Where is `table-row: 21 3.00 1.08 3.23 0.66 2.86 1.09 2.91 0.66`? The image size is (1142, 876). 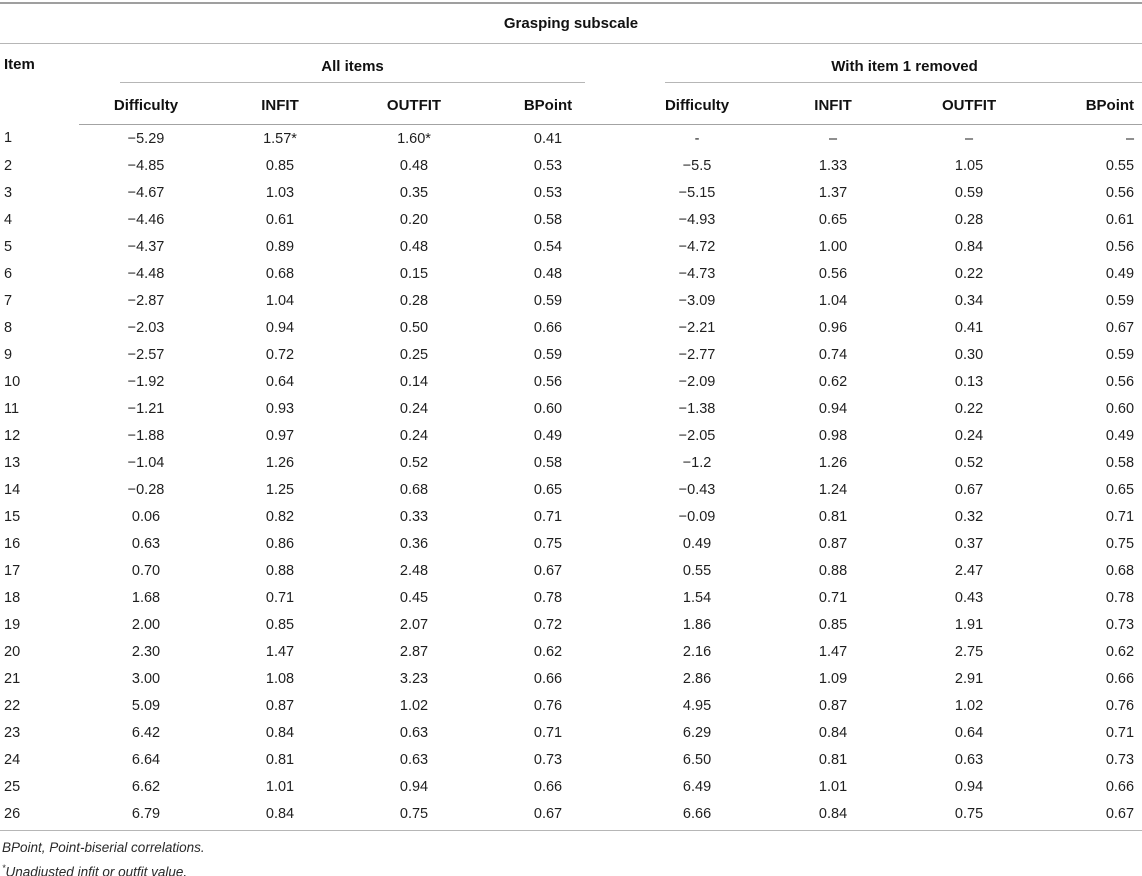 table-row: 21 3.00 1.08 3.23 0.66 2.86 1.09 2.91 0.66 is located at coordinates (571, 678).